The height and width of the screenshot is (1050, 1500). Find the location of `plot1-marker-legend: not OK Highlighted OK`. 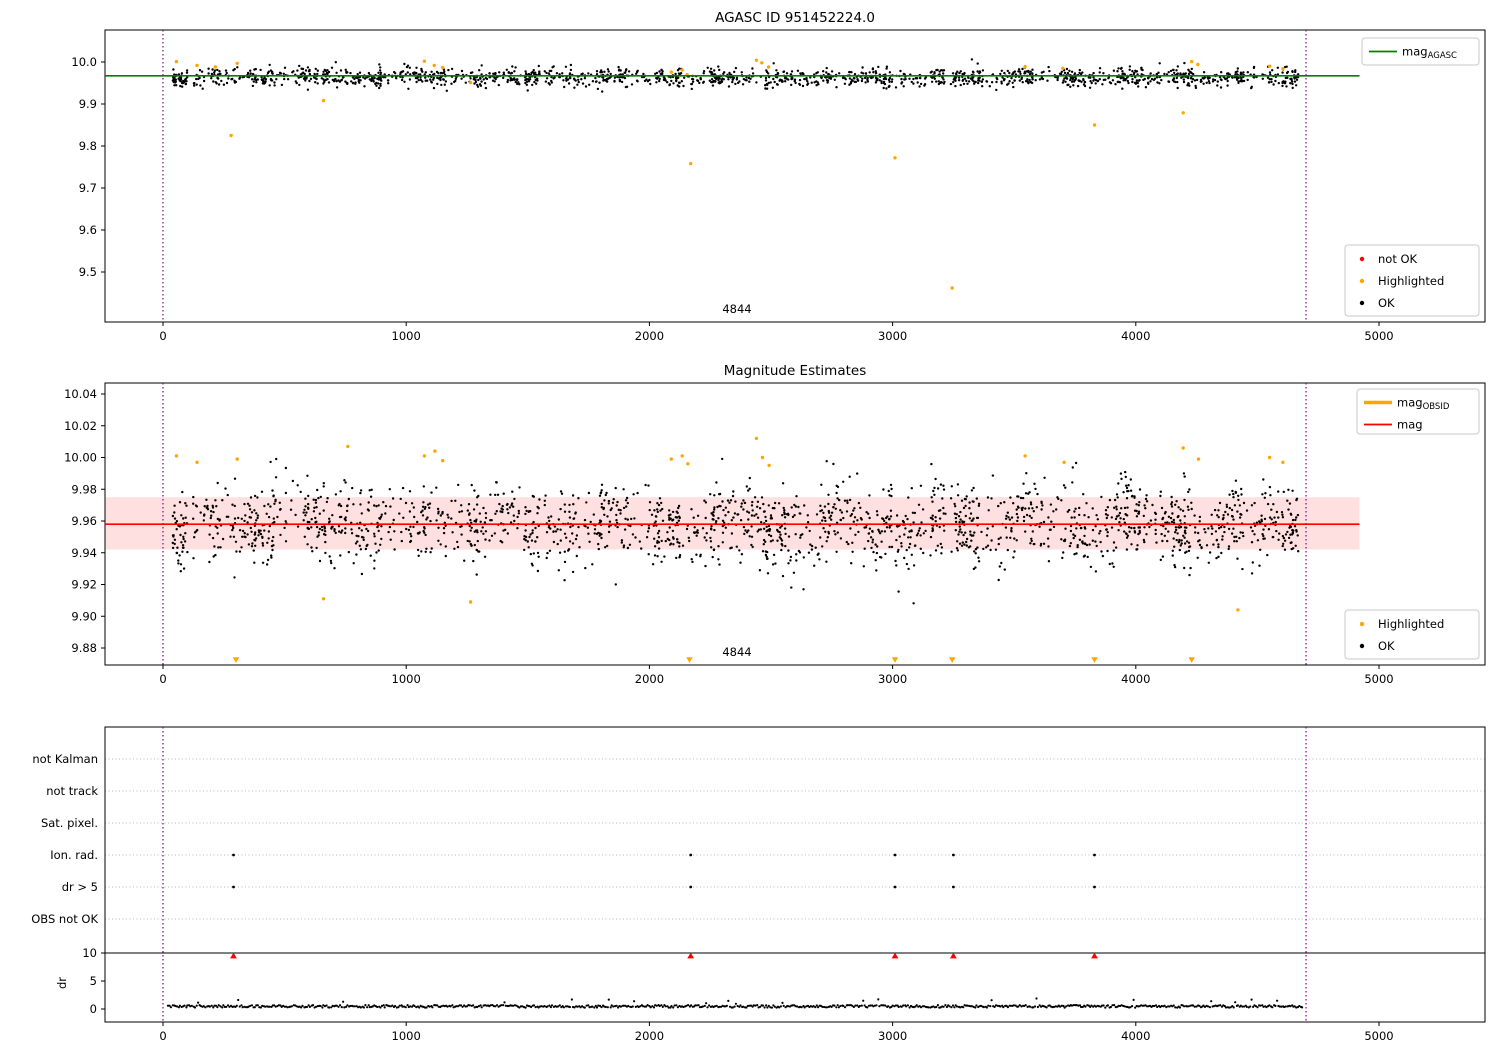

plot1-marker-legend: not OK Highlighted OK is located at coordinates (1412, 280).